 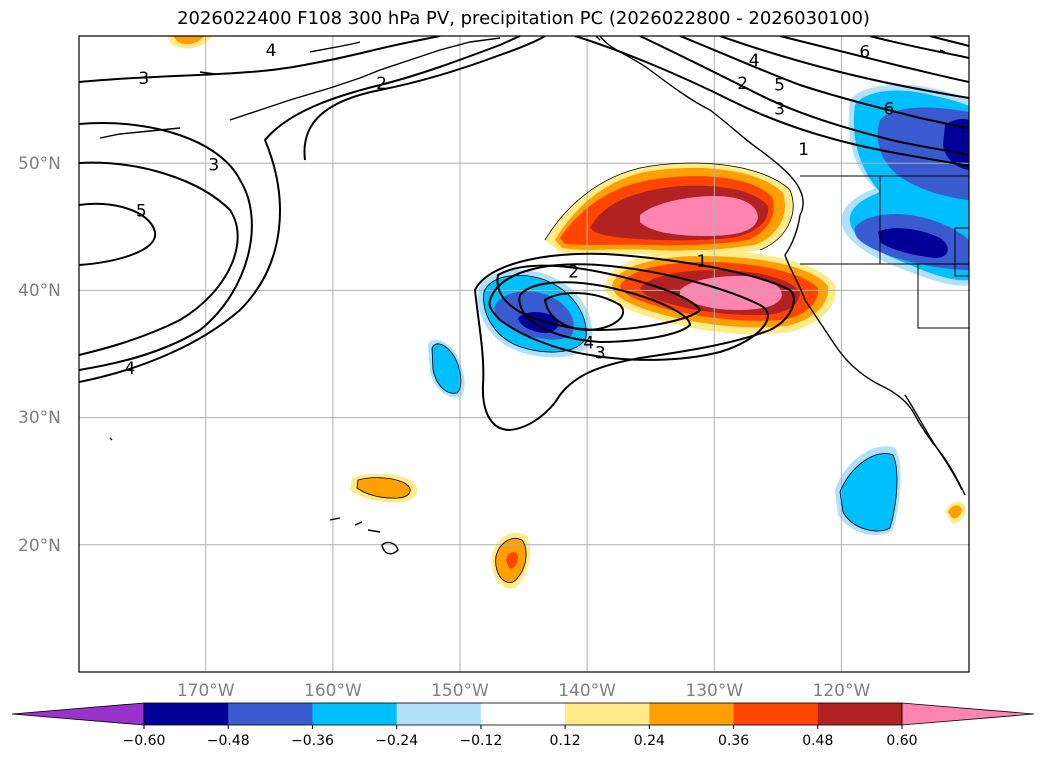 What do you see at coordinates (39, 164) in the screenshot?
I see `lat-tick-label: 50°N` at bounding box center [39, 164].